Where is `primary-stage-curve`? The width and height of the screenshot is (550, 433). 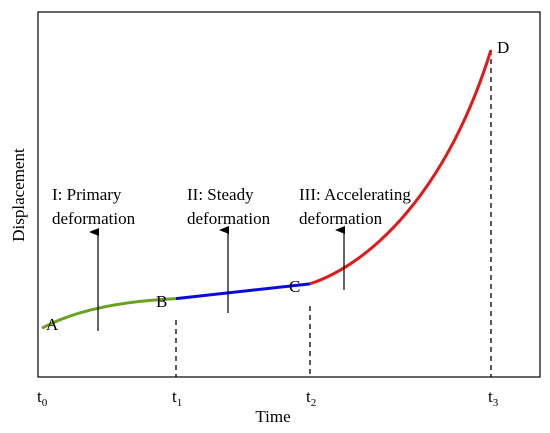
primary-stage-curve is located at coordinates (109, 313).